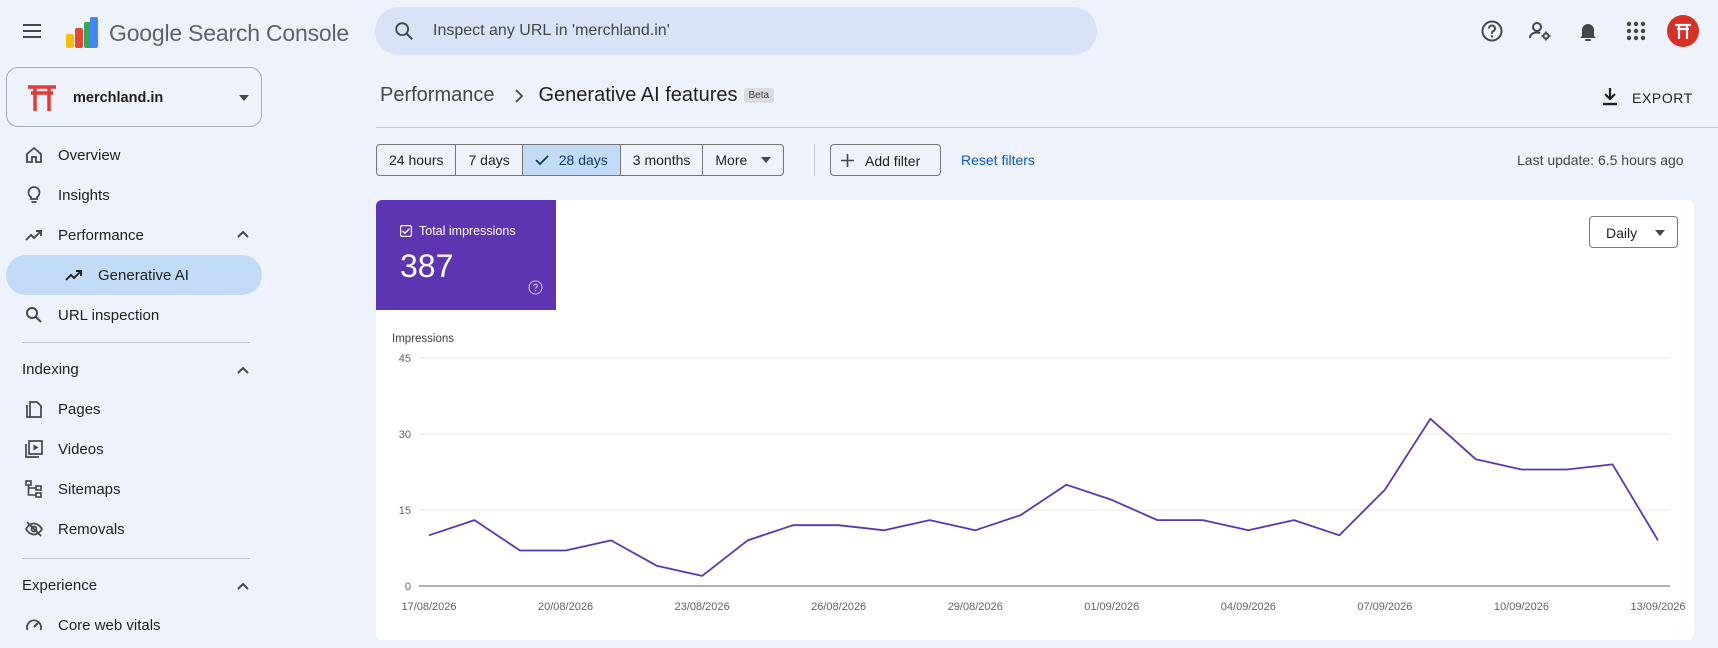 This screenshot has height=648, width=1718. Describe the element at coordinates (743, 160) in the screenshot. I see `range-more-dropdown: More` at that location.